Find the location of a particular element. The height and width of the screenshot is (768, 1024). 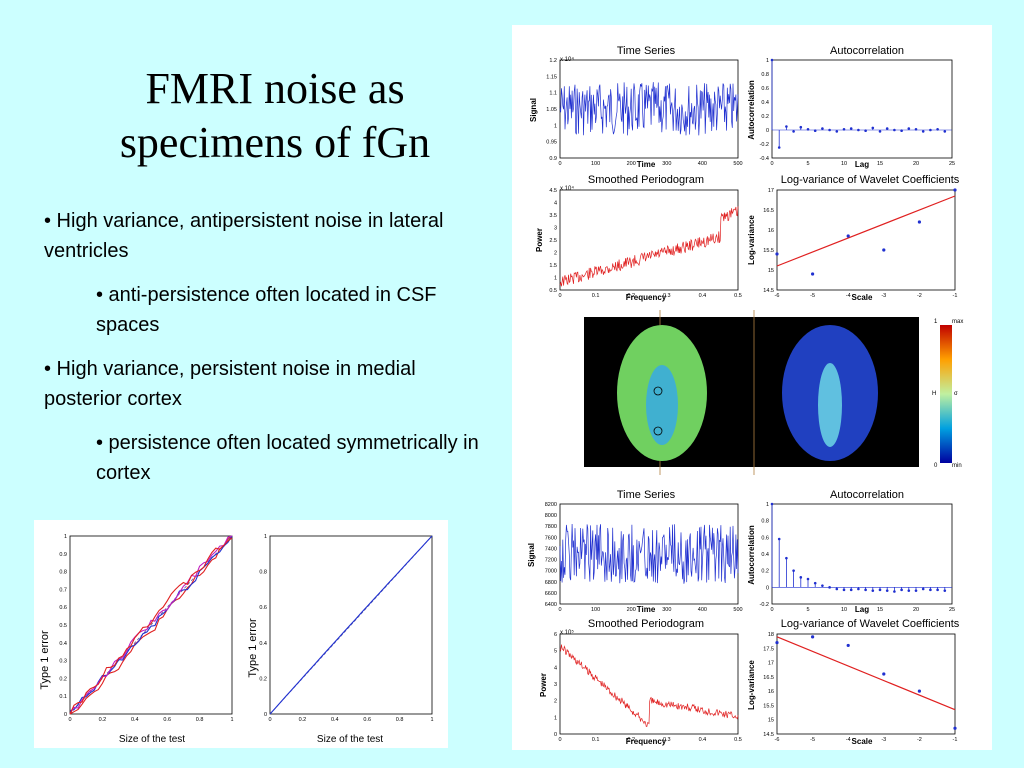

bottom-ac-ytick: 0.4 is located at coordinates (765, 555).